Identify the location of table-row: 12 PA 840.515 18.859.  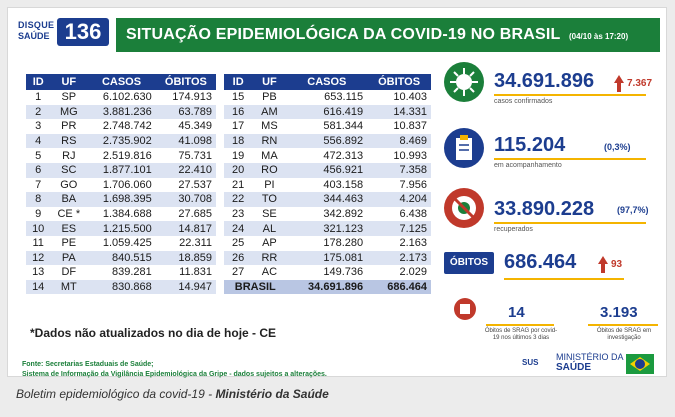
(121, 258).